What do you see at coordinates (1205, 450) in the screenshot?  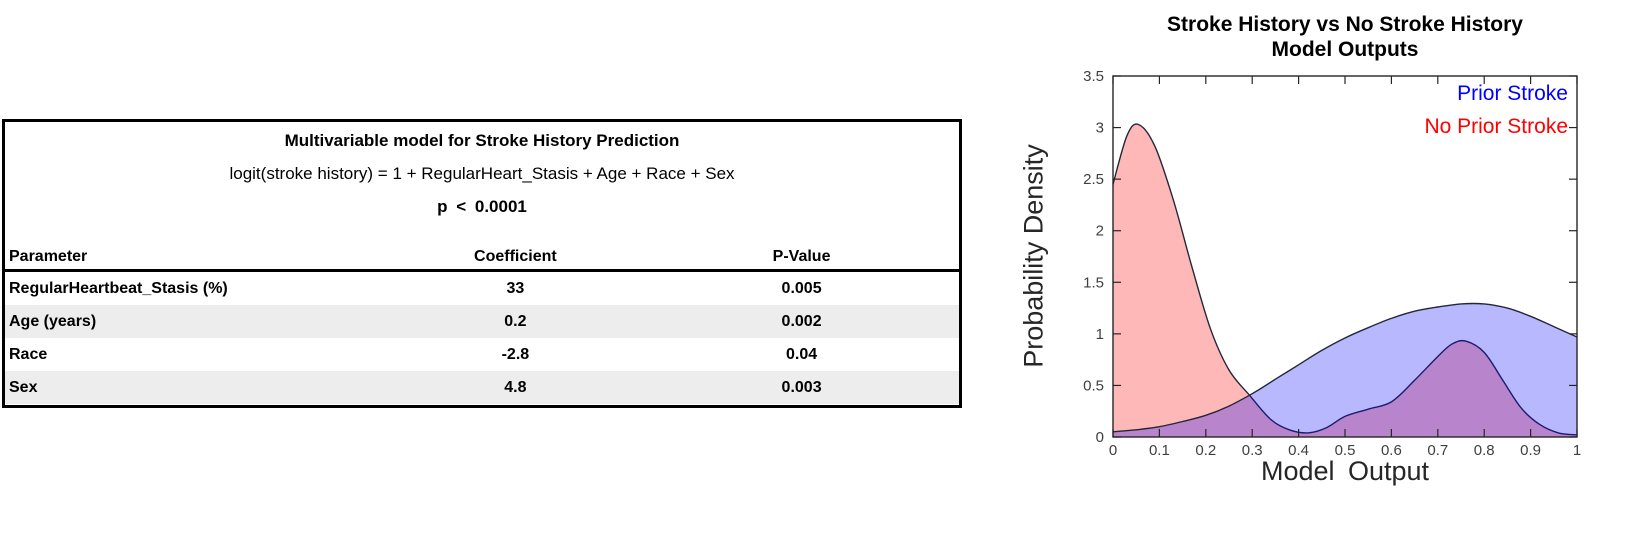 I see `x-tick-label: 0.2` at bounding box center [1205, 450].